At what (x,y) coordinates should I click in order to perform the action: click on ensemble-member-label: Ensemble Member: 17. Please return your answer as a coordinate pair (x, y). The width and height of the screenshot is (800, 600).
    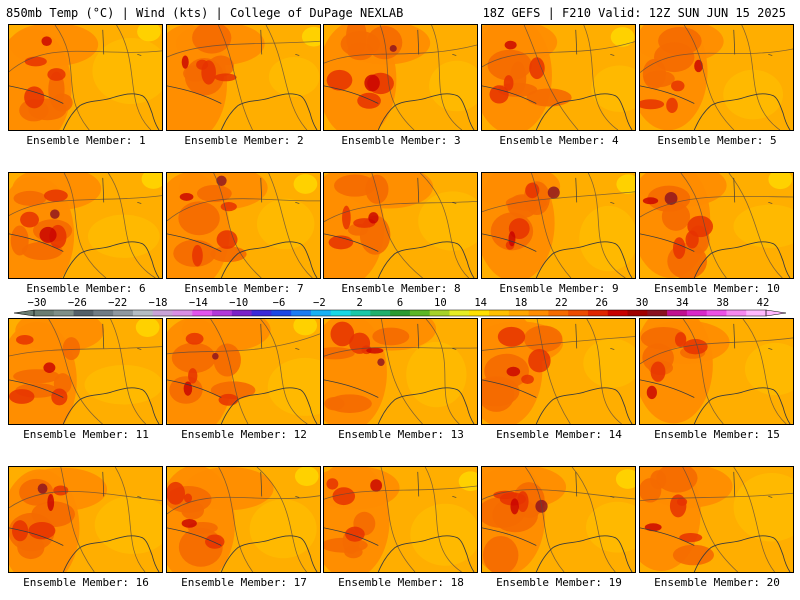
    Looking at the image, I should click on (244, 582).